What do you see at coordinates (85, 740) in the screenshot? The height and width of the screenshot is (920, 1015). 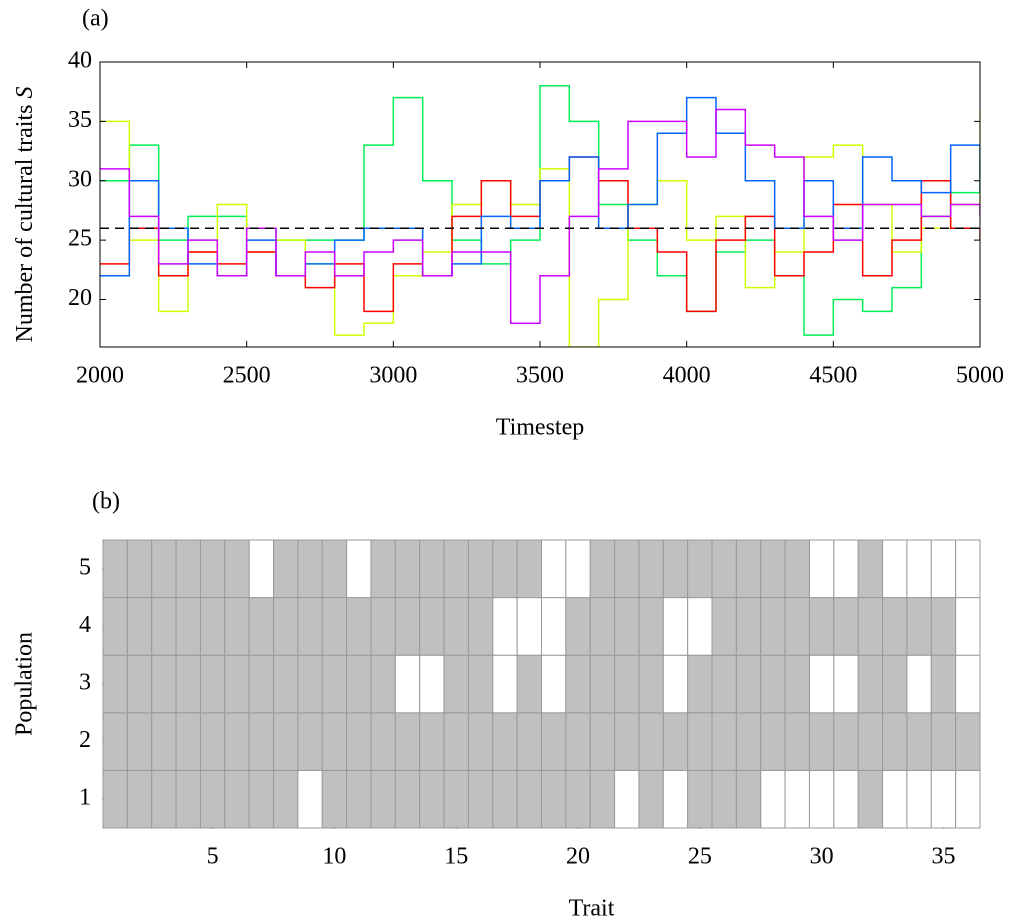 I see `y-tick-label: 2` at bounding box center [85, 740].